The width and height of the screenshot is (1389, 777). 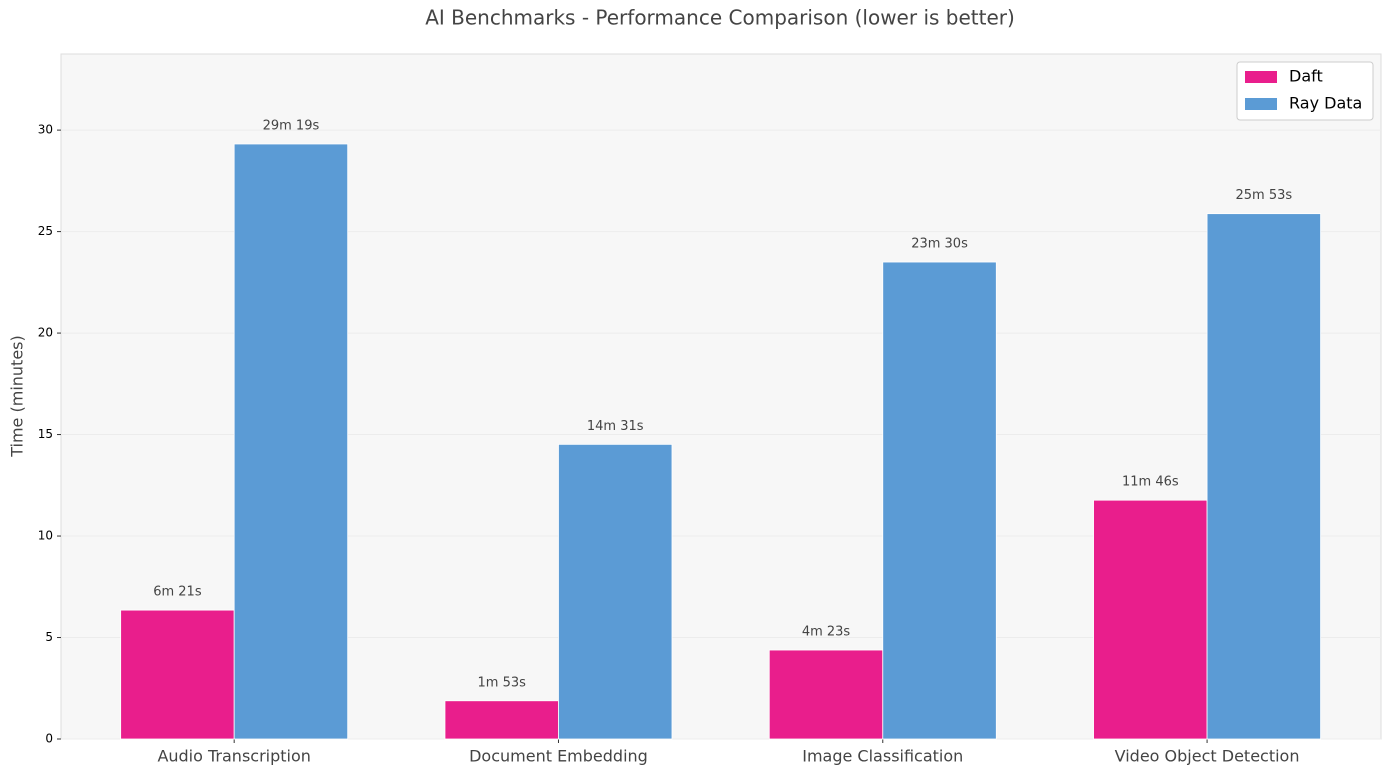 I want to click on legend-label: Ray Data, so click(x=1325, y=103).